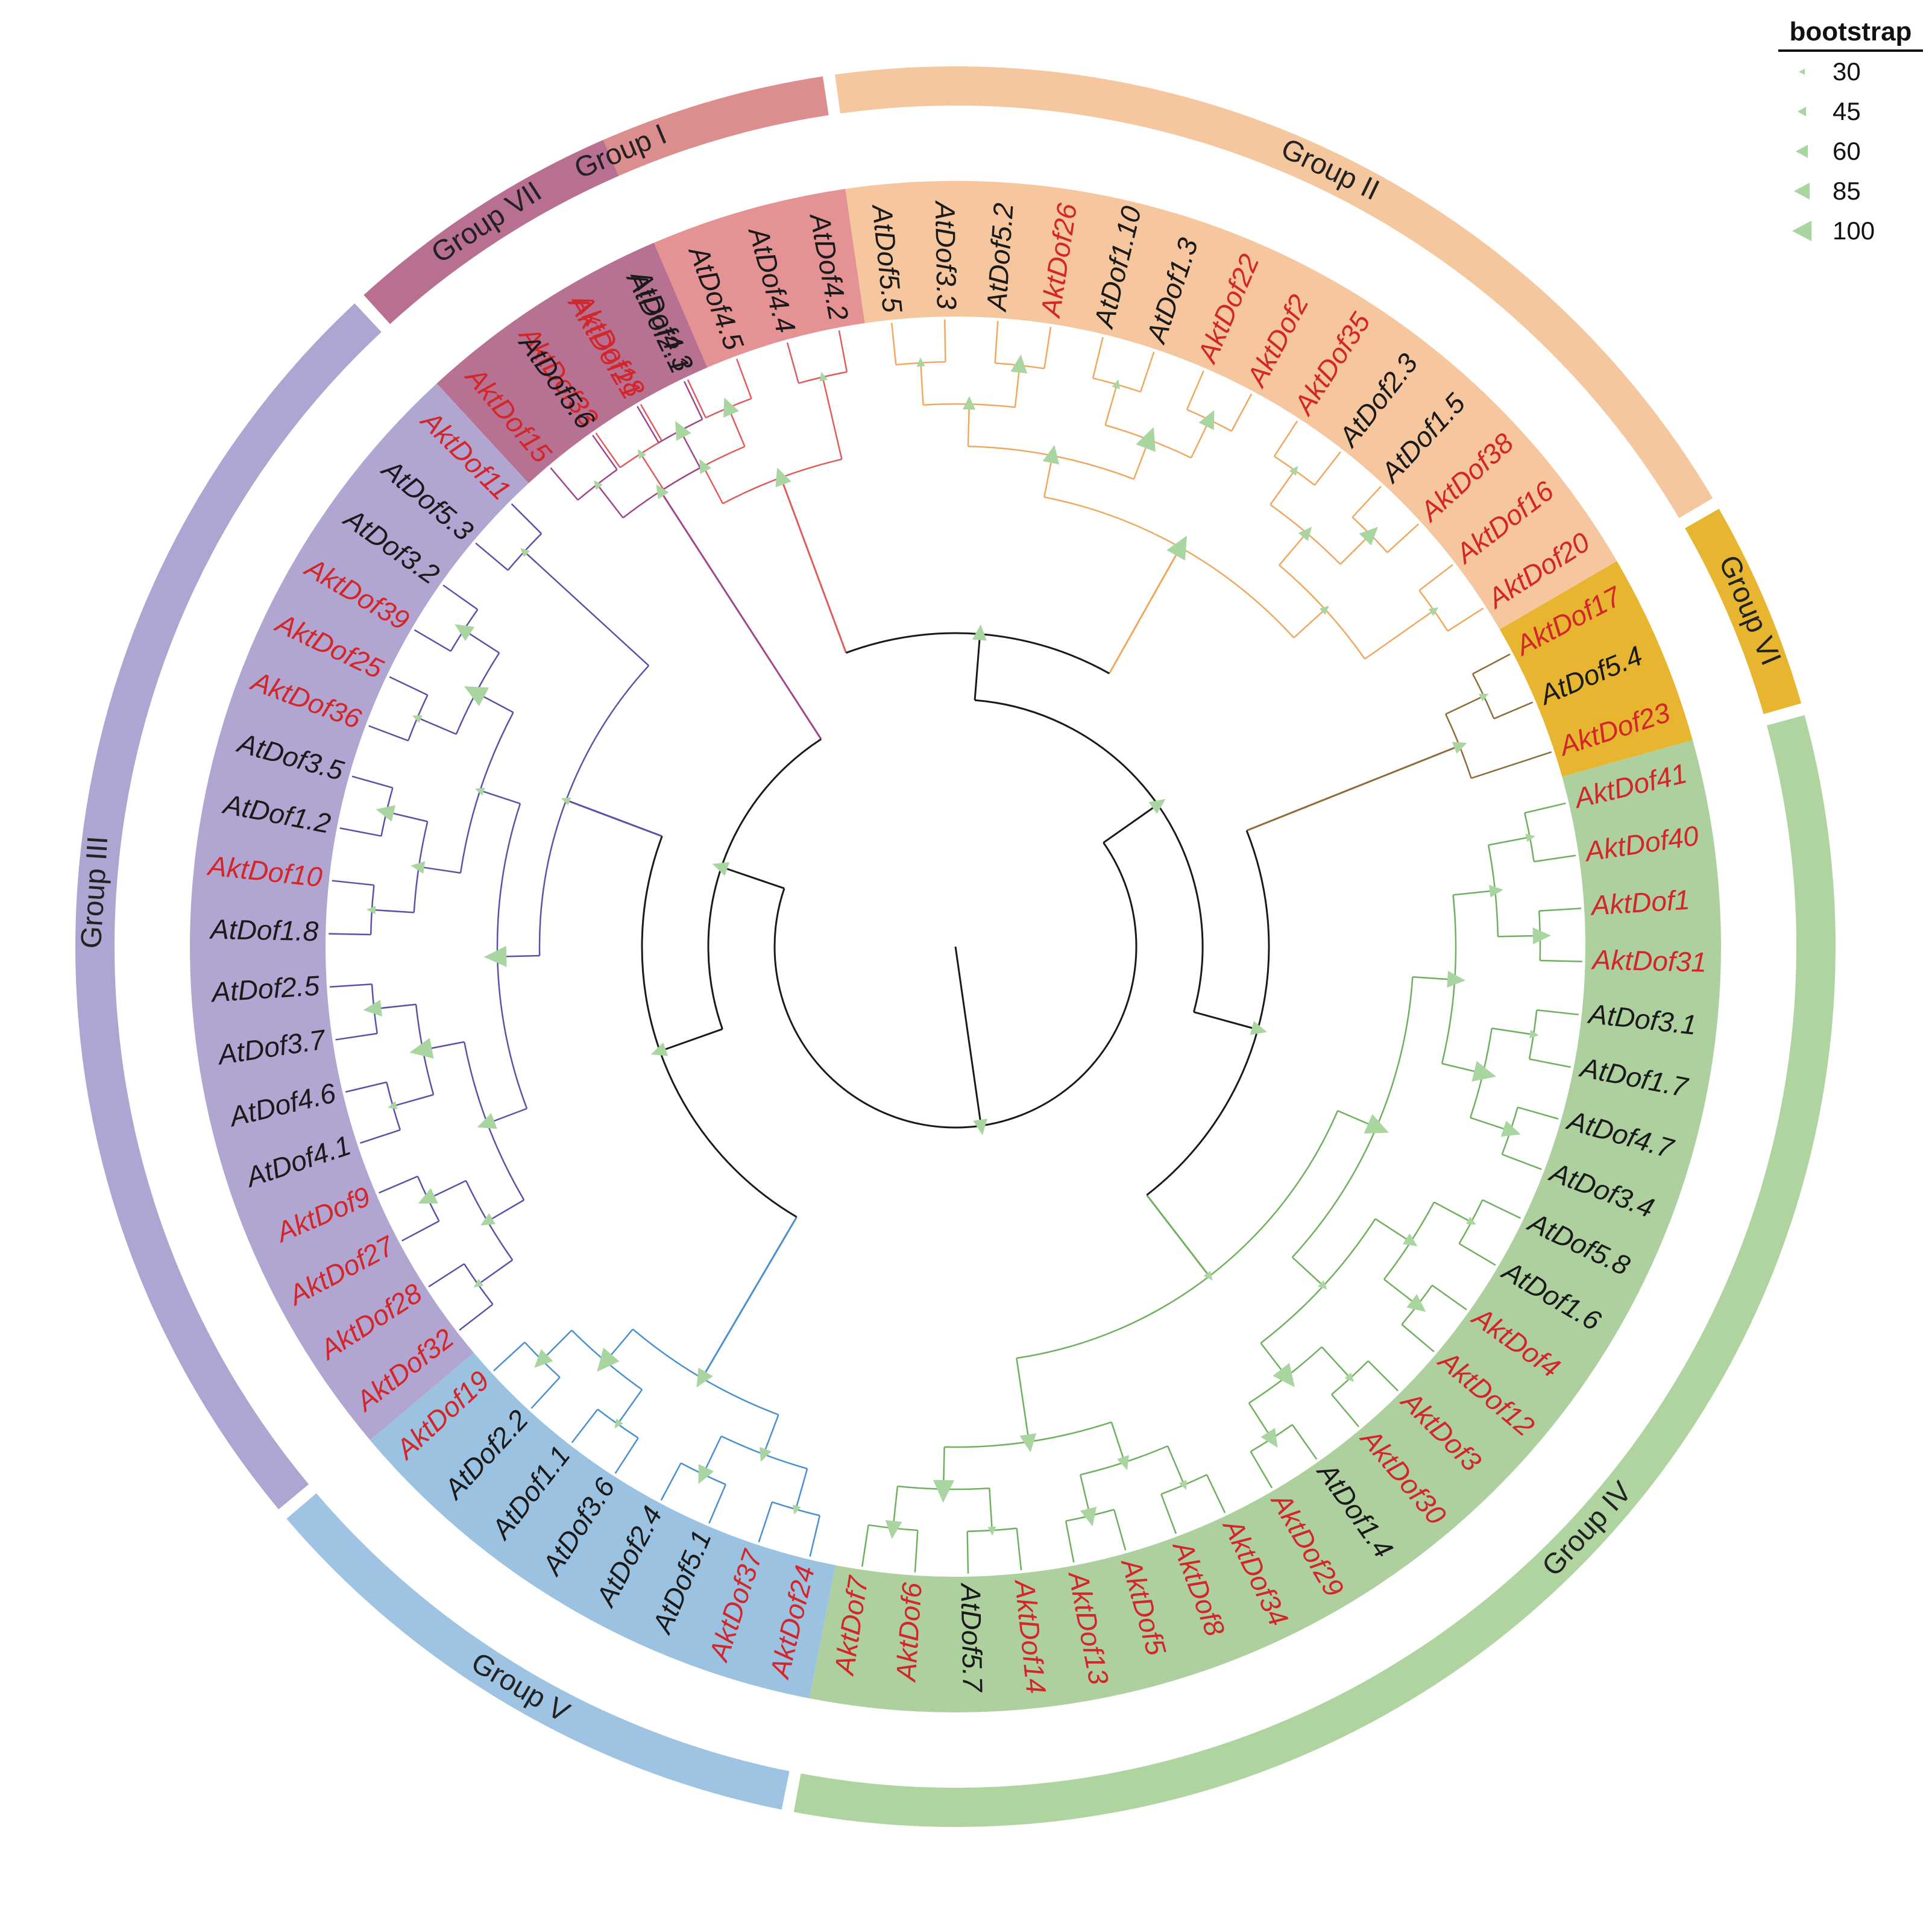 The image size is (1932, 1915). I want to click on leaf-label: AtDof5.7, so click(972, 1637).